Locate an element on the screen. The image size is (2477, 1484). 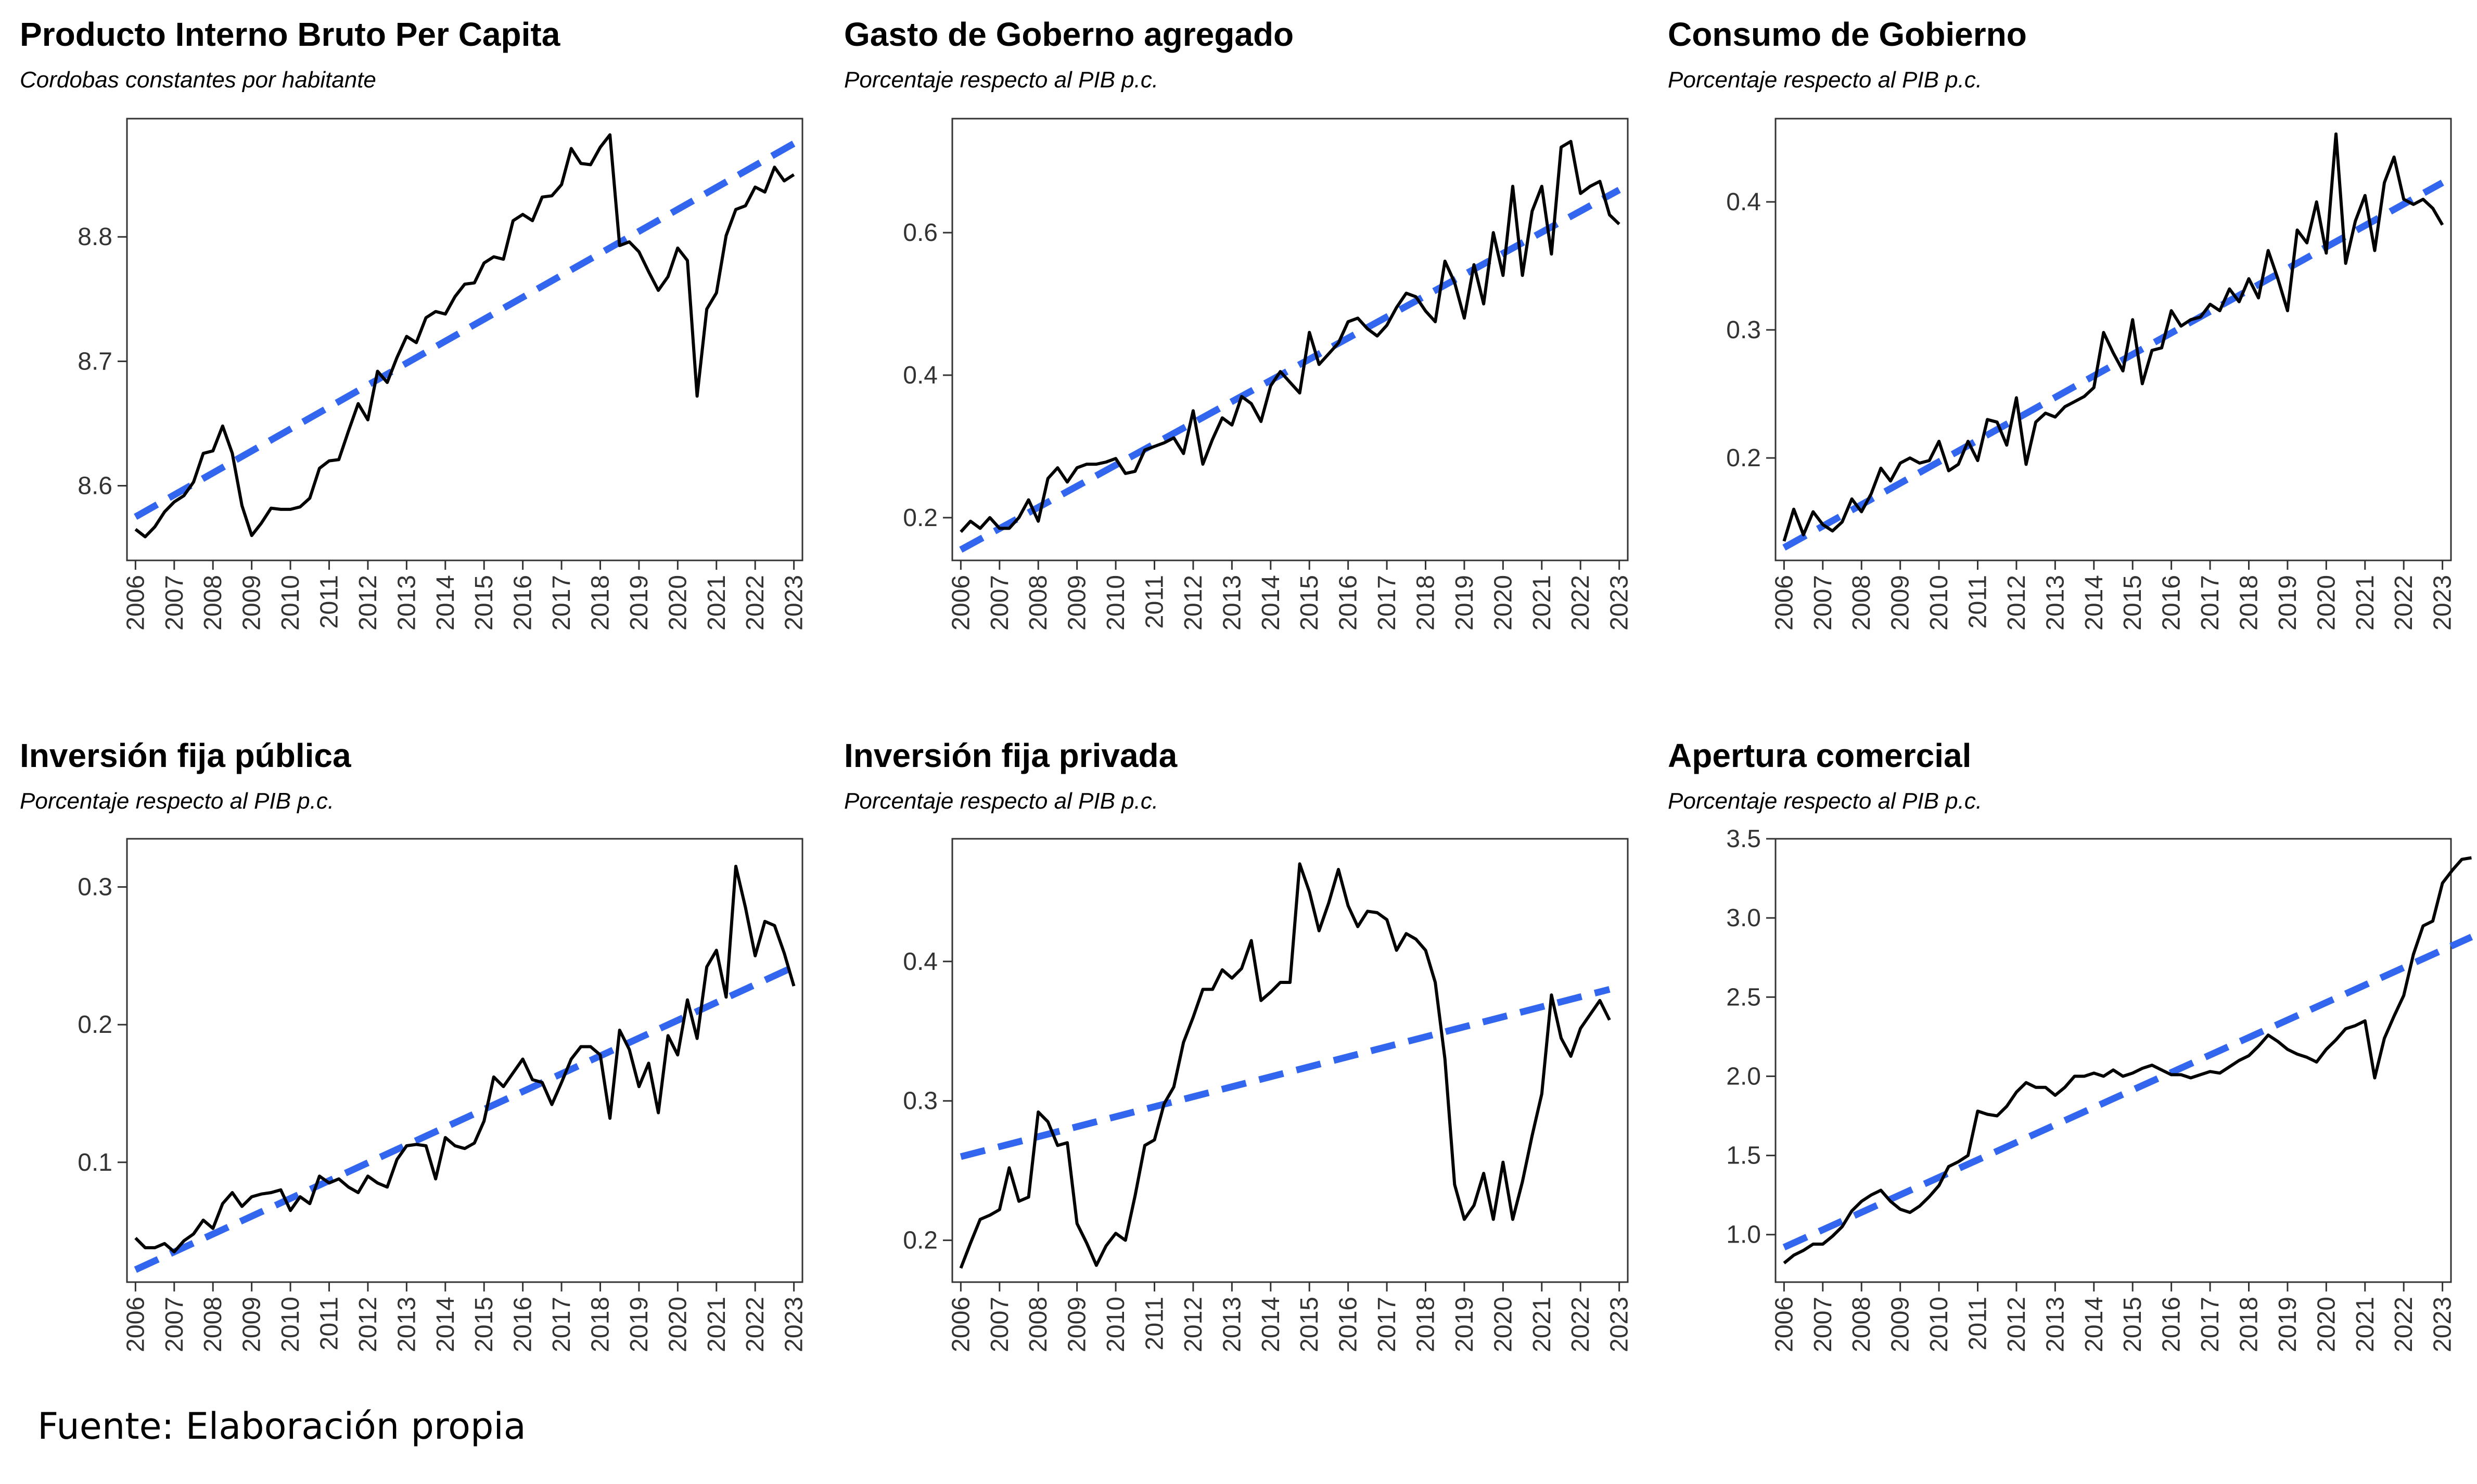
y-tick-label: 2.0 is located at coordinates (1743, 1076).